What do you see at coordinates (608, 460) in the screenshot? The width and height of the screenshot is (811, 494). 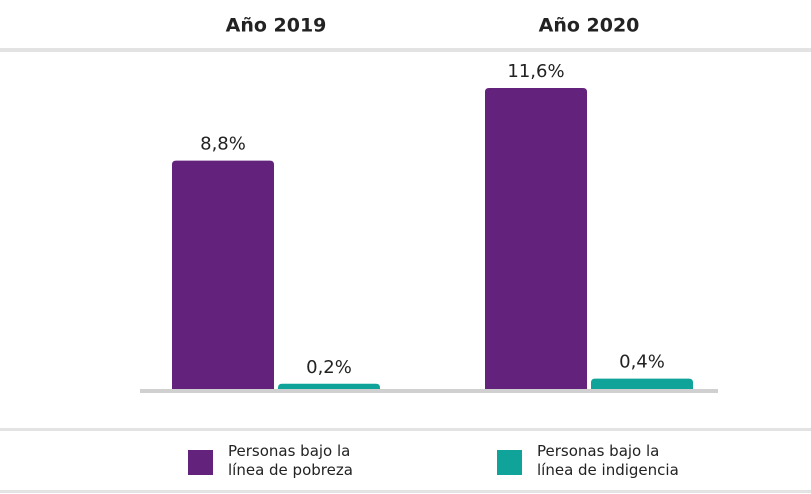 I see `legend-label: Personas bajo la línea de indigencia` at bounding box center [608, 460].